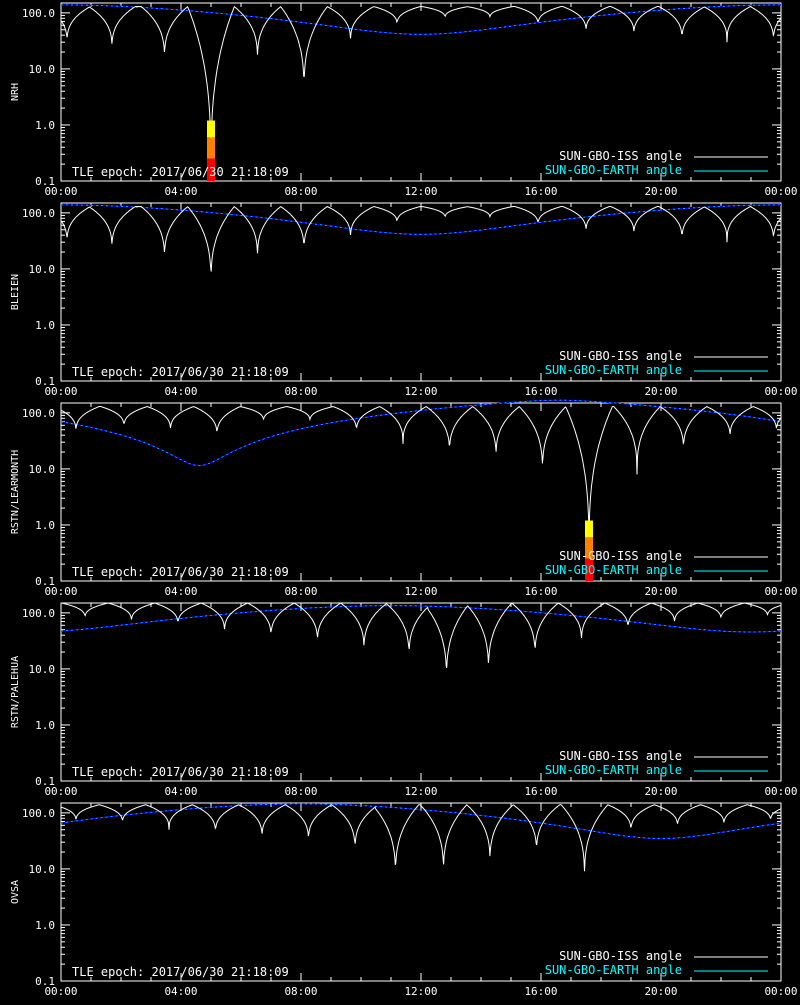 The height and width of the screenshot is (1005, 800). Describe the element at coordinates (15, 692) in the screenshot. I see `y-axis-label: RSTN/PALEHUA` at that location.